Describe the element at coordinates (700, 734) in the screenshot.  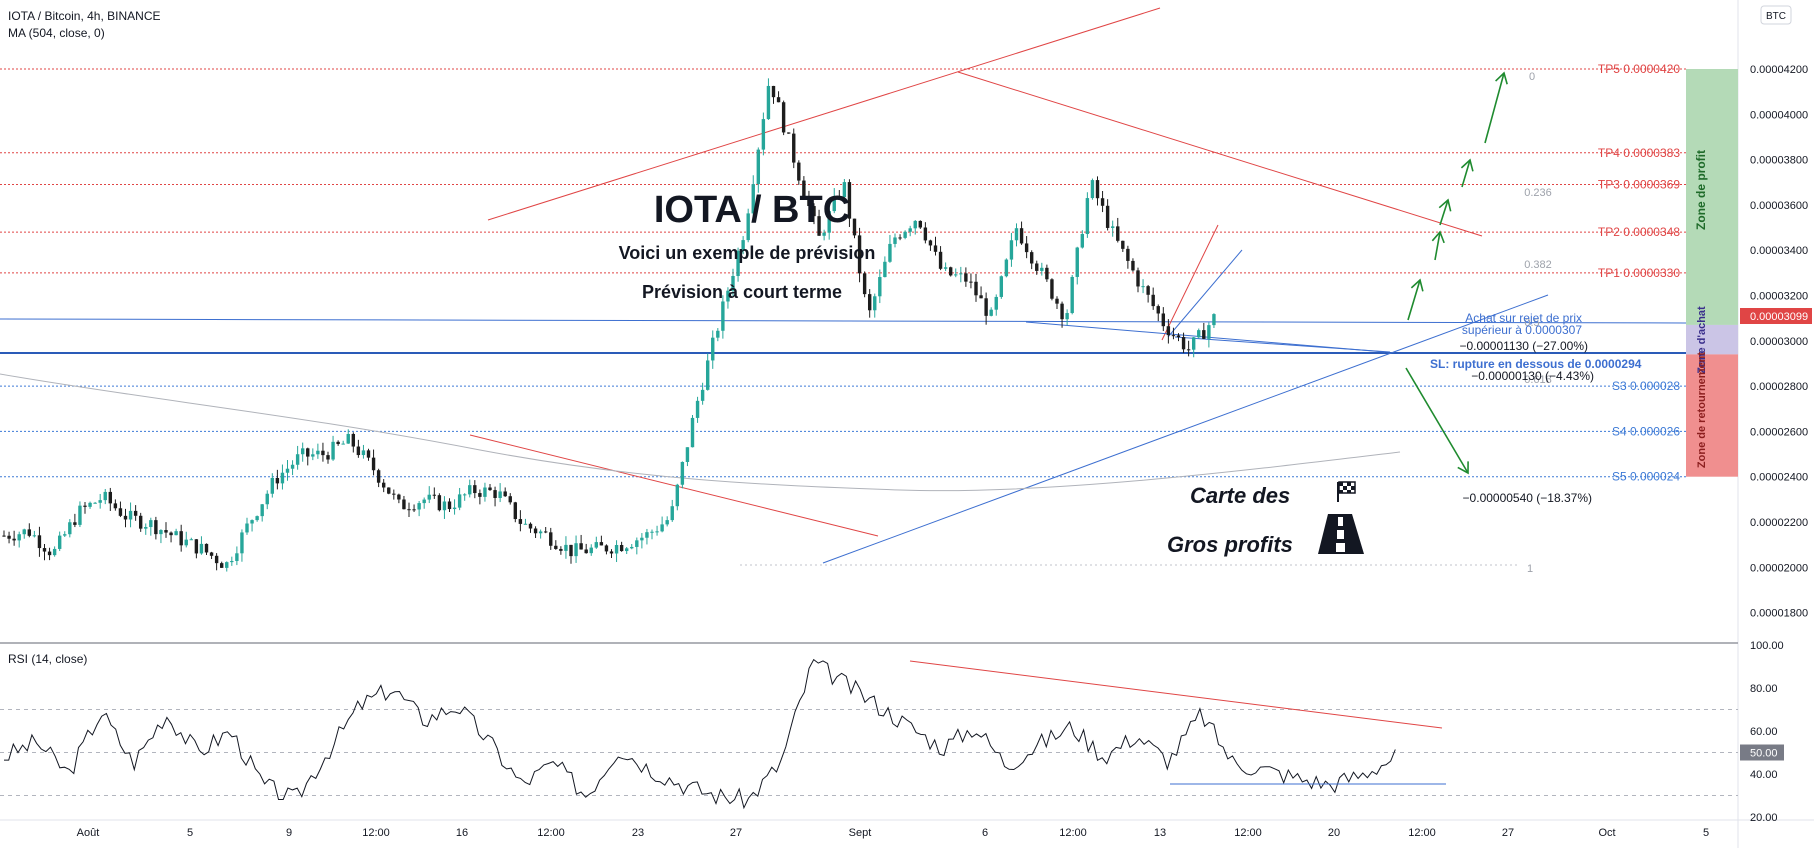
I see `rsi-line` at that location.